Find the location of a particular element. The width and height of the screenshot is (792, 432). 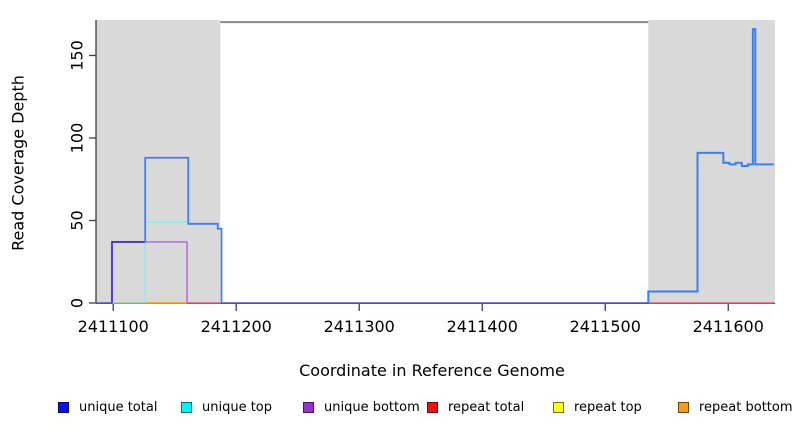

x-axis-label: Coordinate in Reference Genome is located at coordinates (432, 370).